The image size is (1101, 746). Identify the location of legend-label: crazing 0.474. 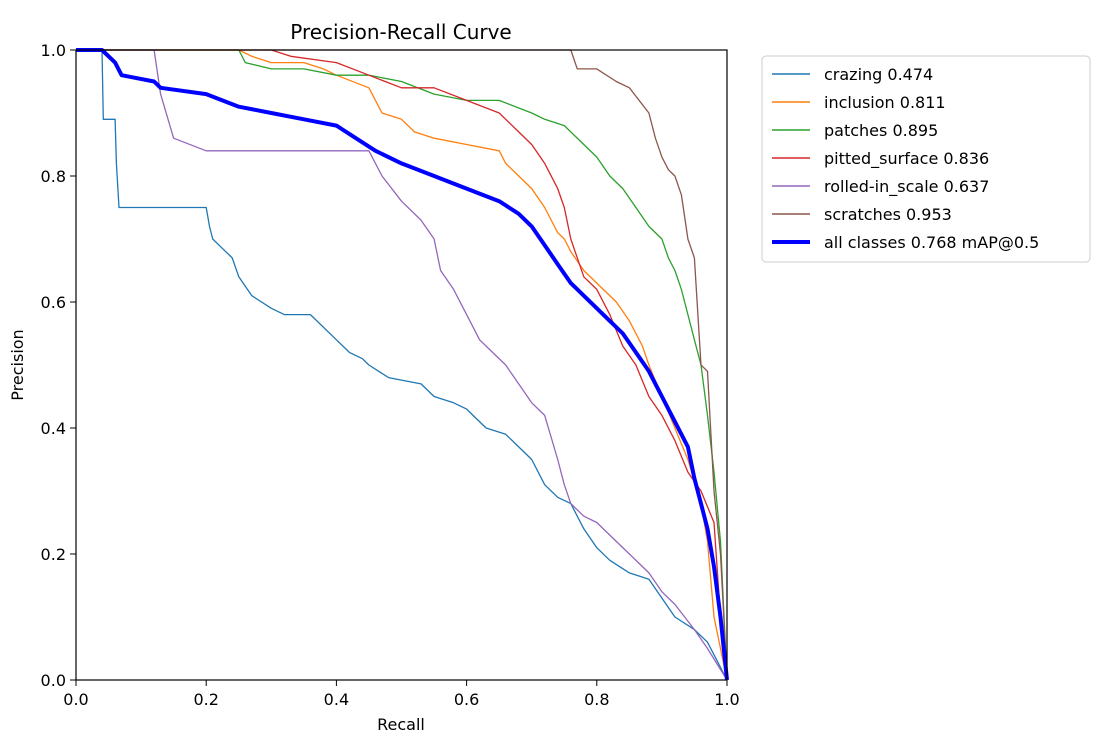
(878, 74).